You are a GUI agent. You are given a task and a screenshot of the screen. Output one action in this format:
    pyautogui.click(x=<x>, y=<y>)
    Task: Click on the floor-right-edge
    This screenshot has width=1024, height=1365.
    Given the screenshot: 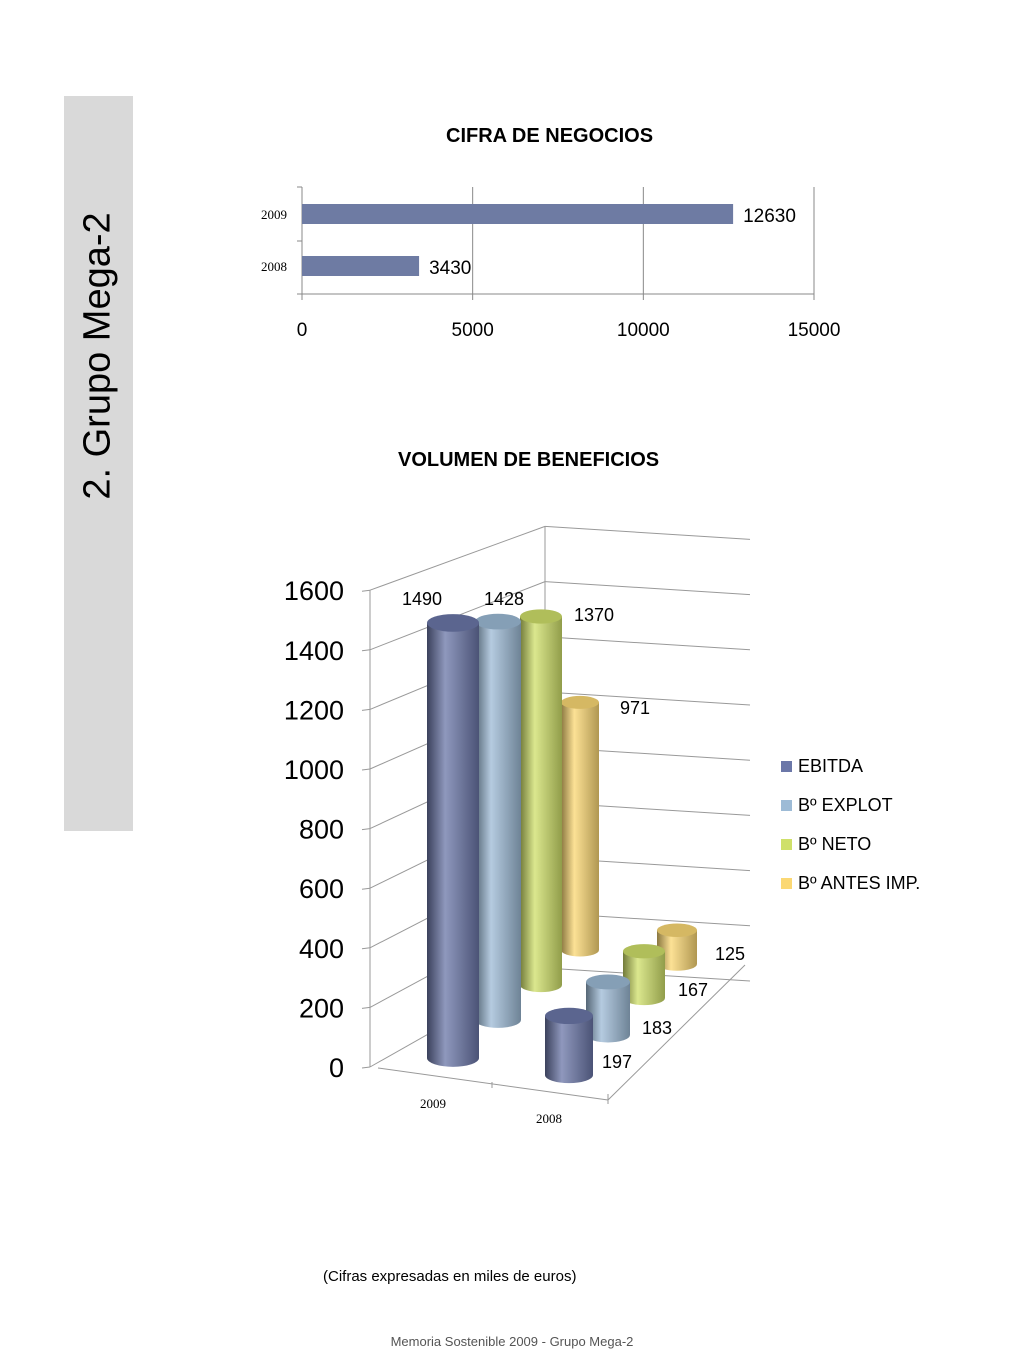 What is the action you would take?
    pyautogui.click(x=676, y=1032)
    